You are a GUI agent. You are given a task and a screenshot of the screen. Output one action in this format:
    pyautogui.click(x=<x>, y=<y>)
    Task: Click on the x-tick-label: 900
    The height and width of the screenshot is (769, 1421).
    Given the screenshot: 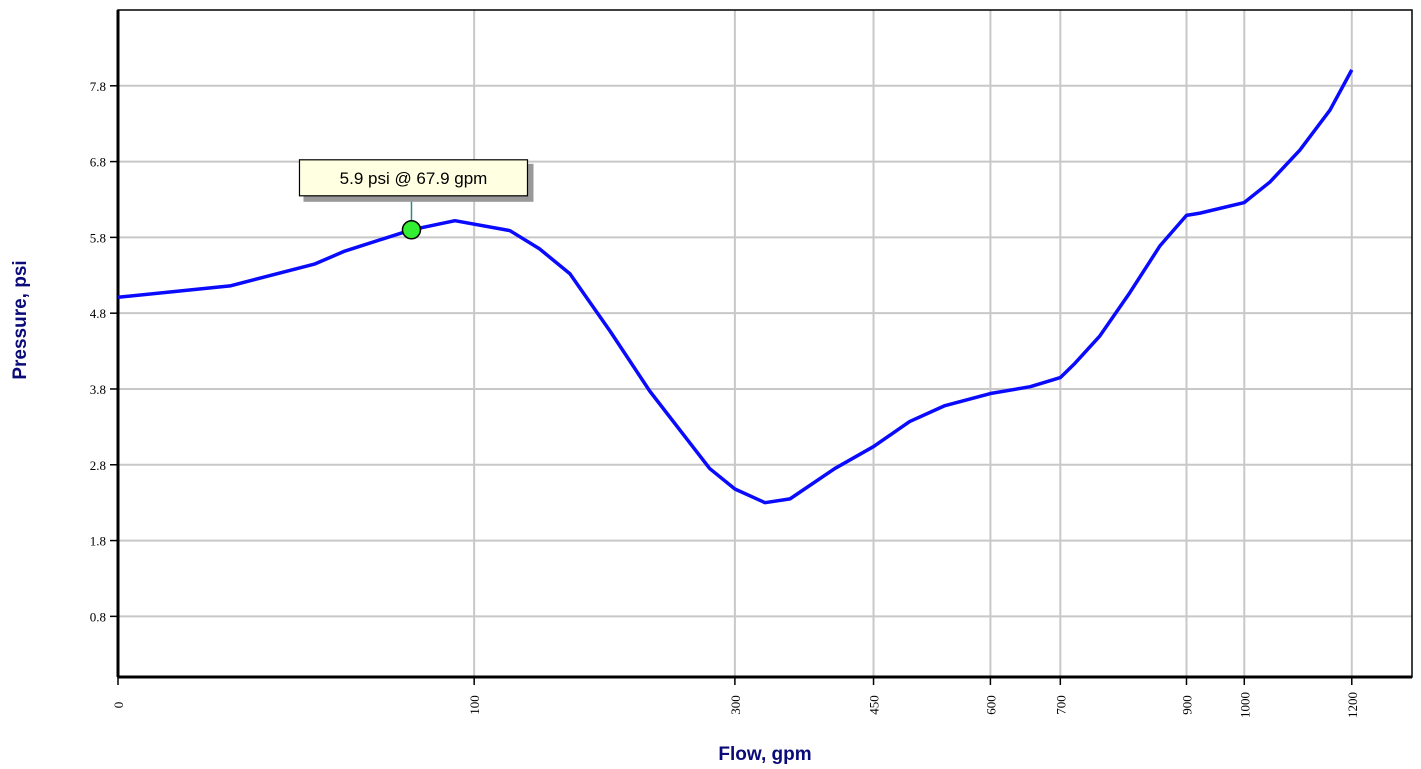 What is the action you would take?
    pyautogui.click(x=1186, y=705)
    